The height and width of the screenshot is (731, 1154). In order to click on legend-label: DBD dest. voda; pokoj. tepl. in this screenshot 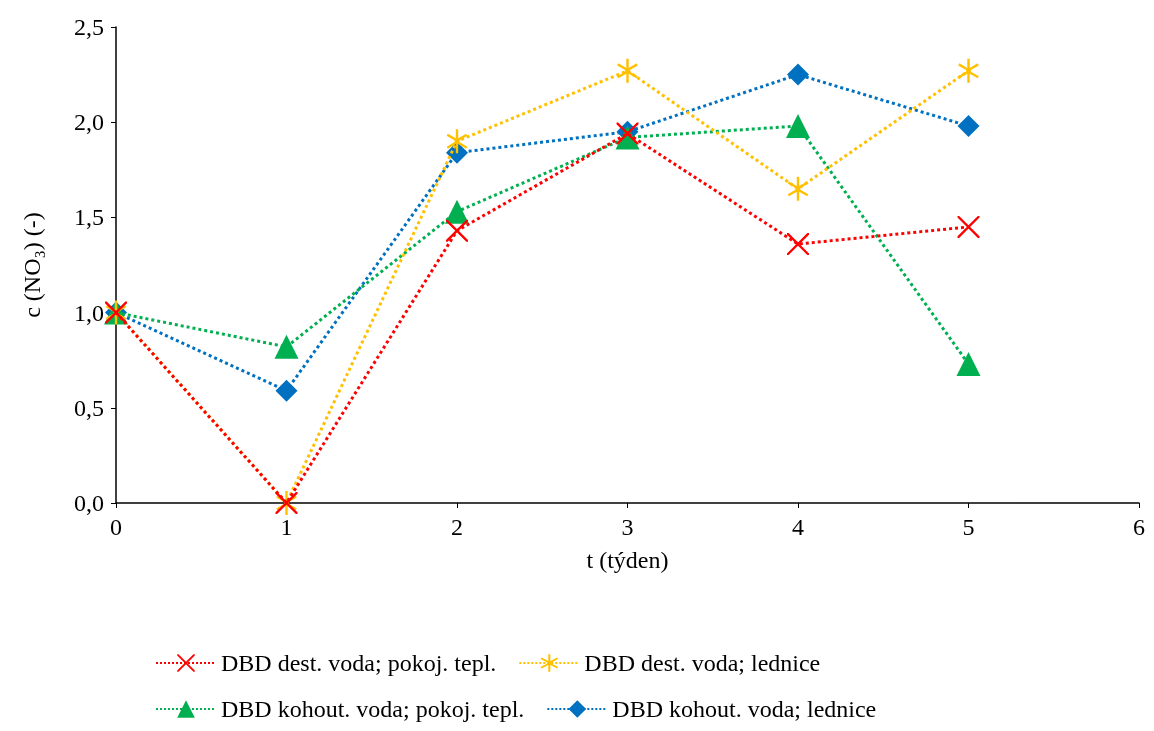, I will do `click(359, 663)`.